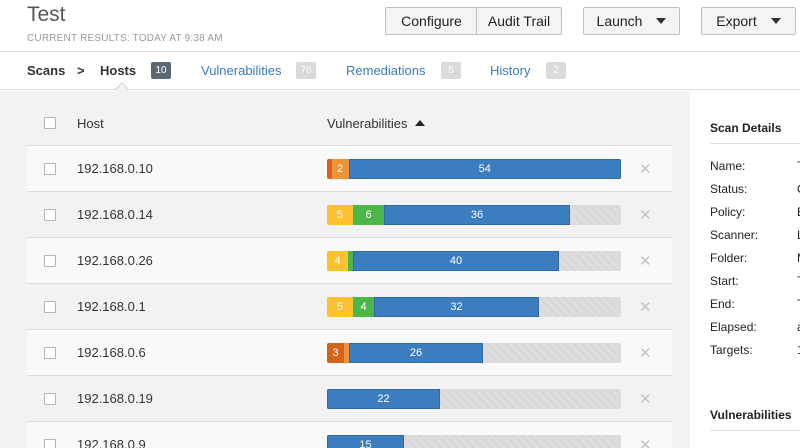  I want to click on hosts-table-header: Host Vulnerabilities, so click(349, 124).